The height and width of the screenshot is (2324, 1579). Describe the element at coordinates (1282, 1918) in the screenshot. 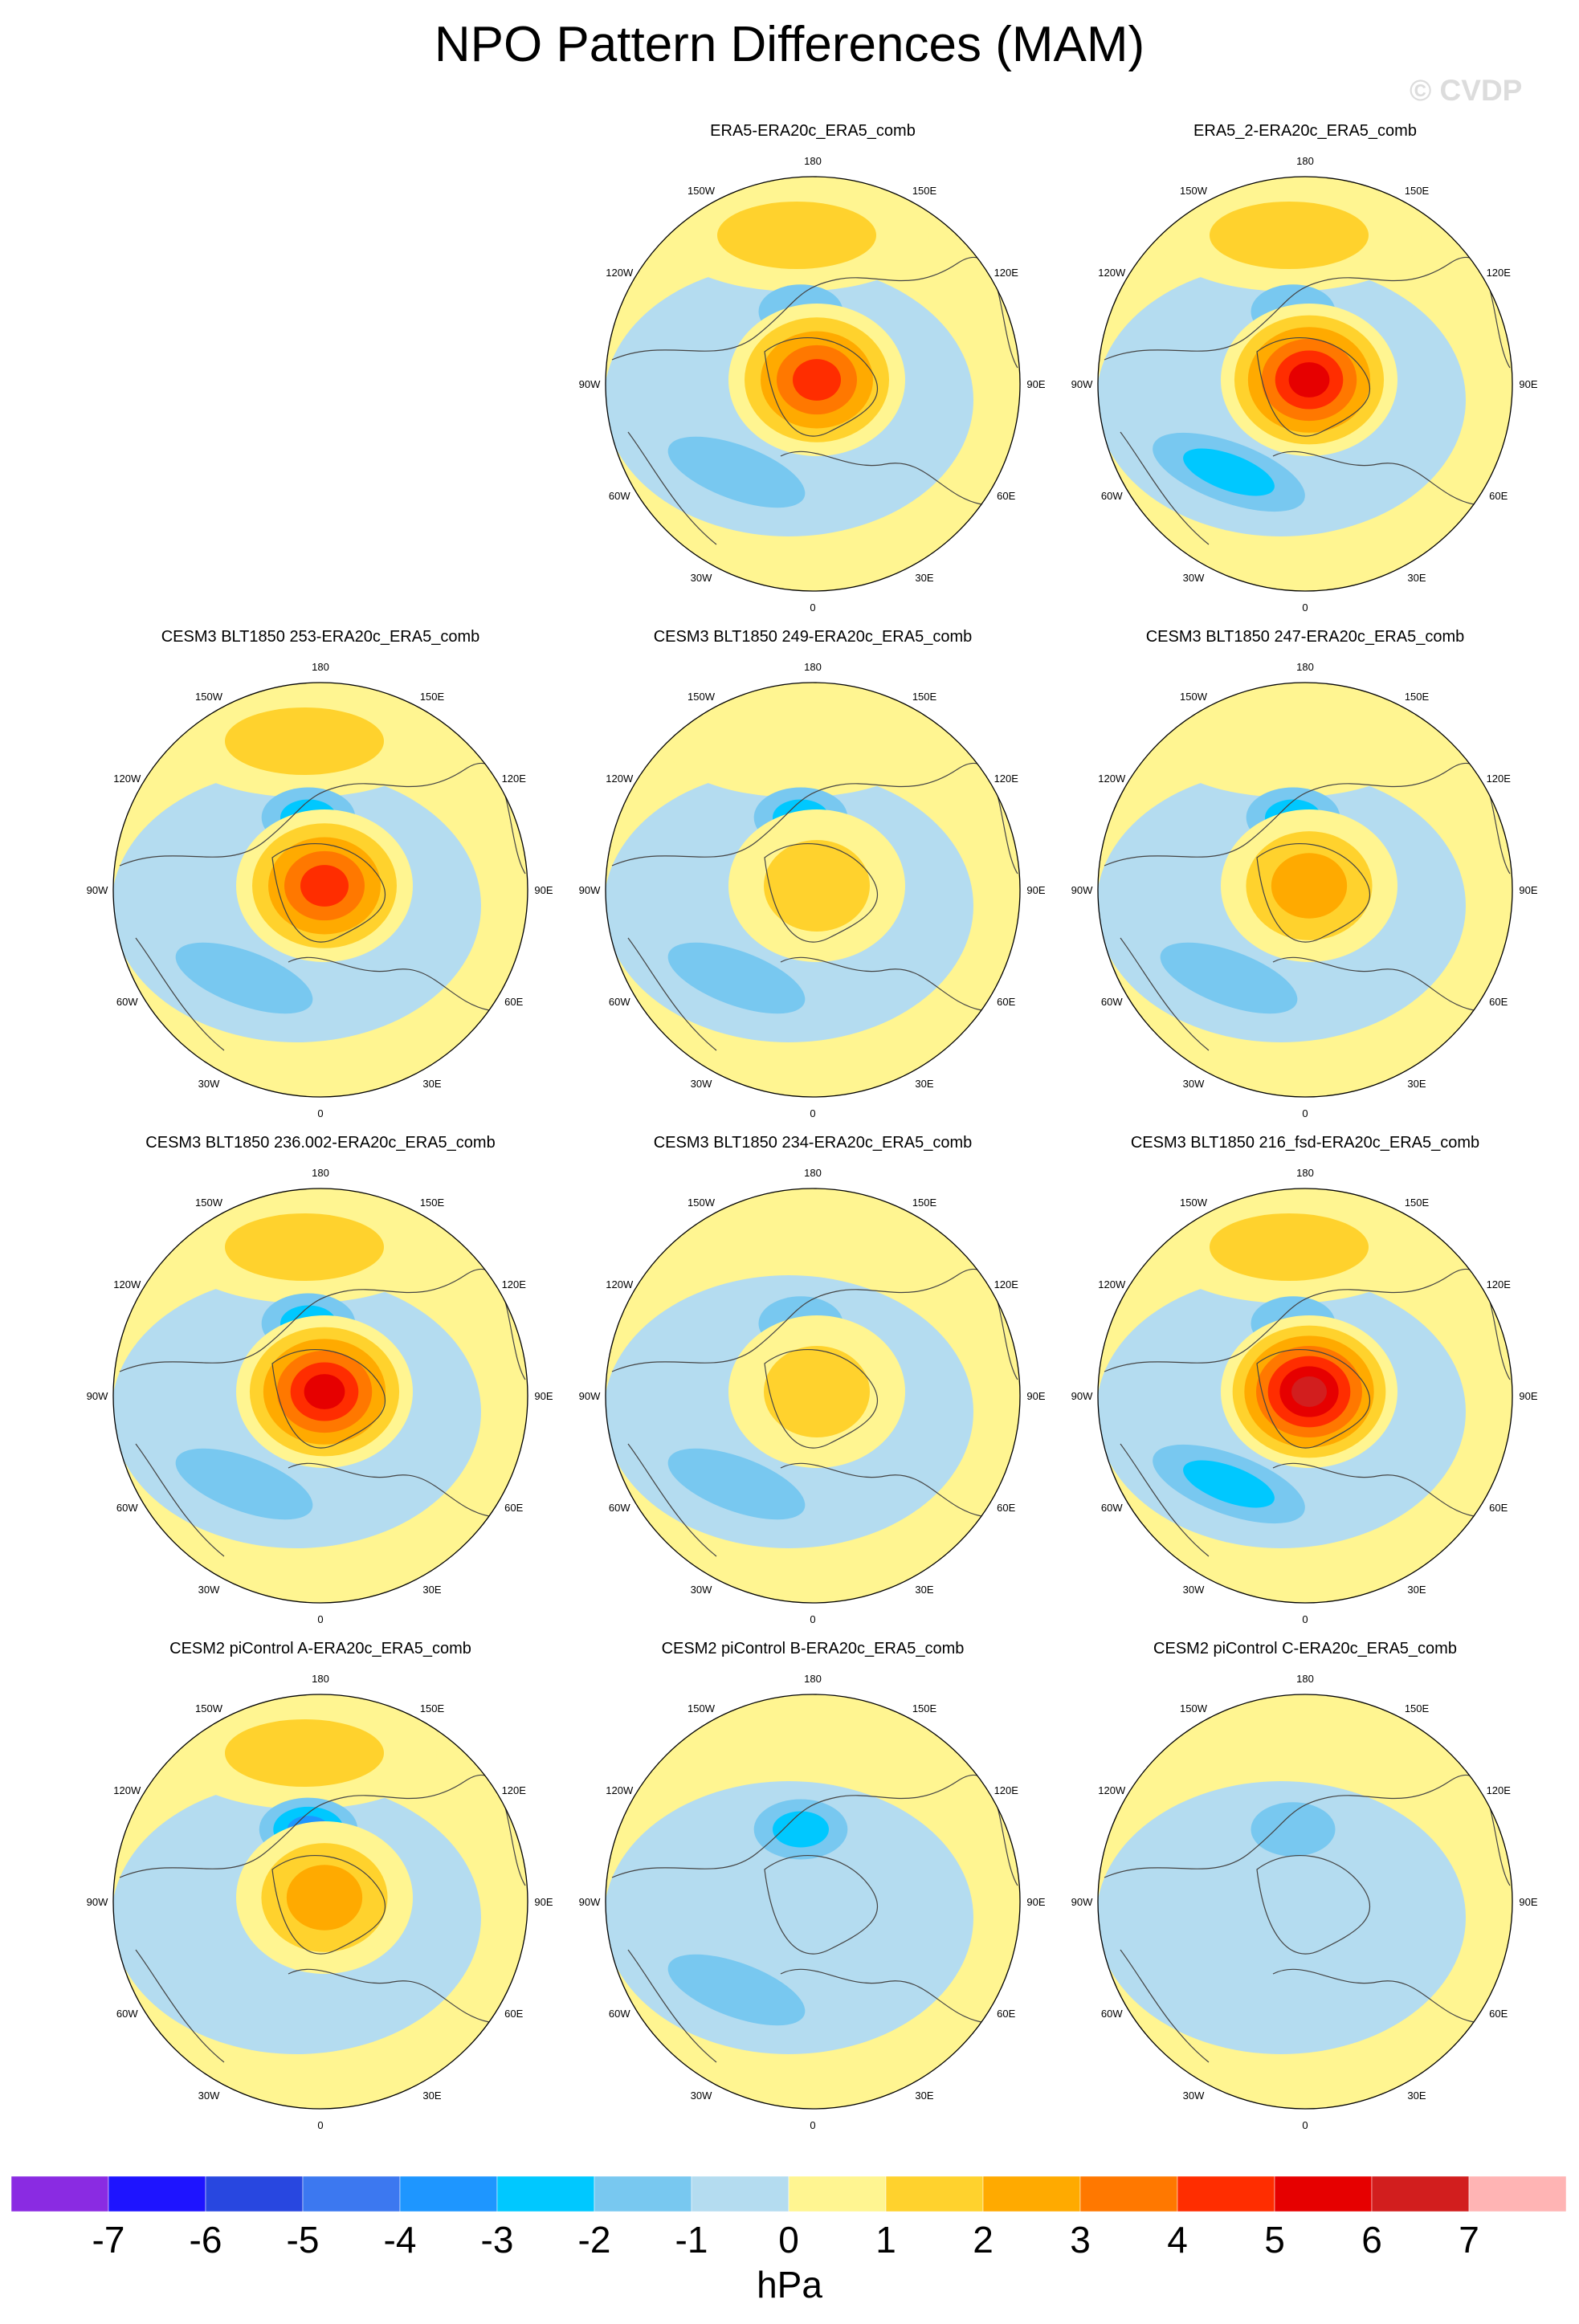

I see `weak-negative-area` at that location.